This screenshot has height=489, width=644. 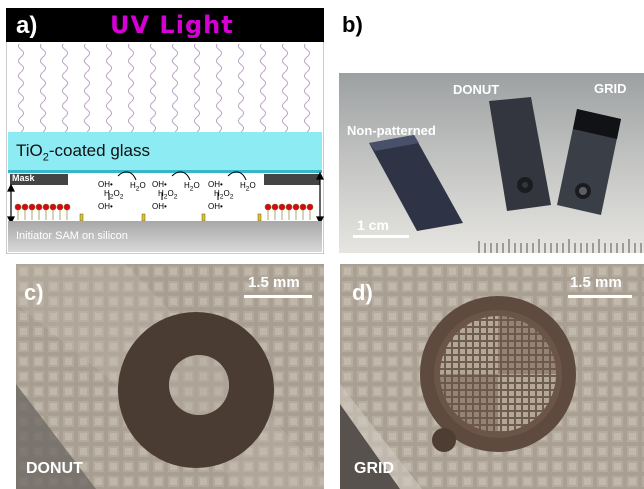 What do you see at coordinates (172, 25) in the screenshot?
I see `uv-light-title: UV Light` at bounding box center [172, 25].